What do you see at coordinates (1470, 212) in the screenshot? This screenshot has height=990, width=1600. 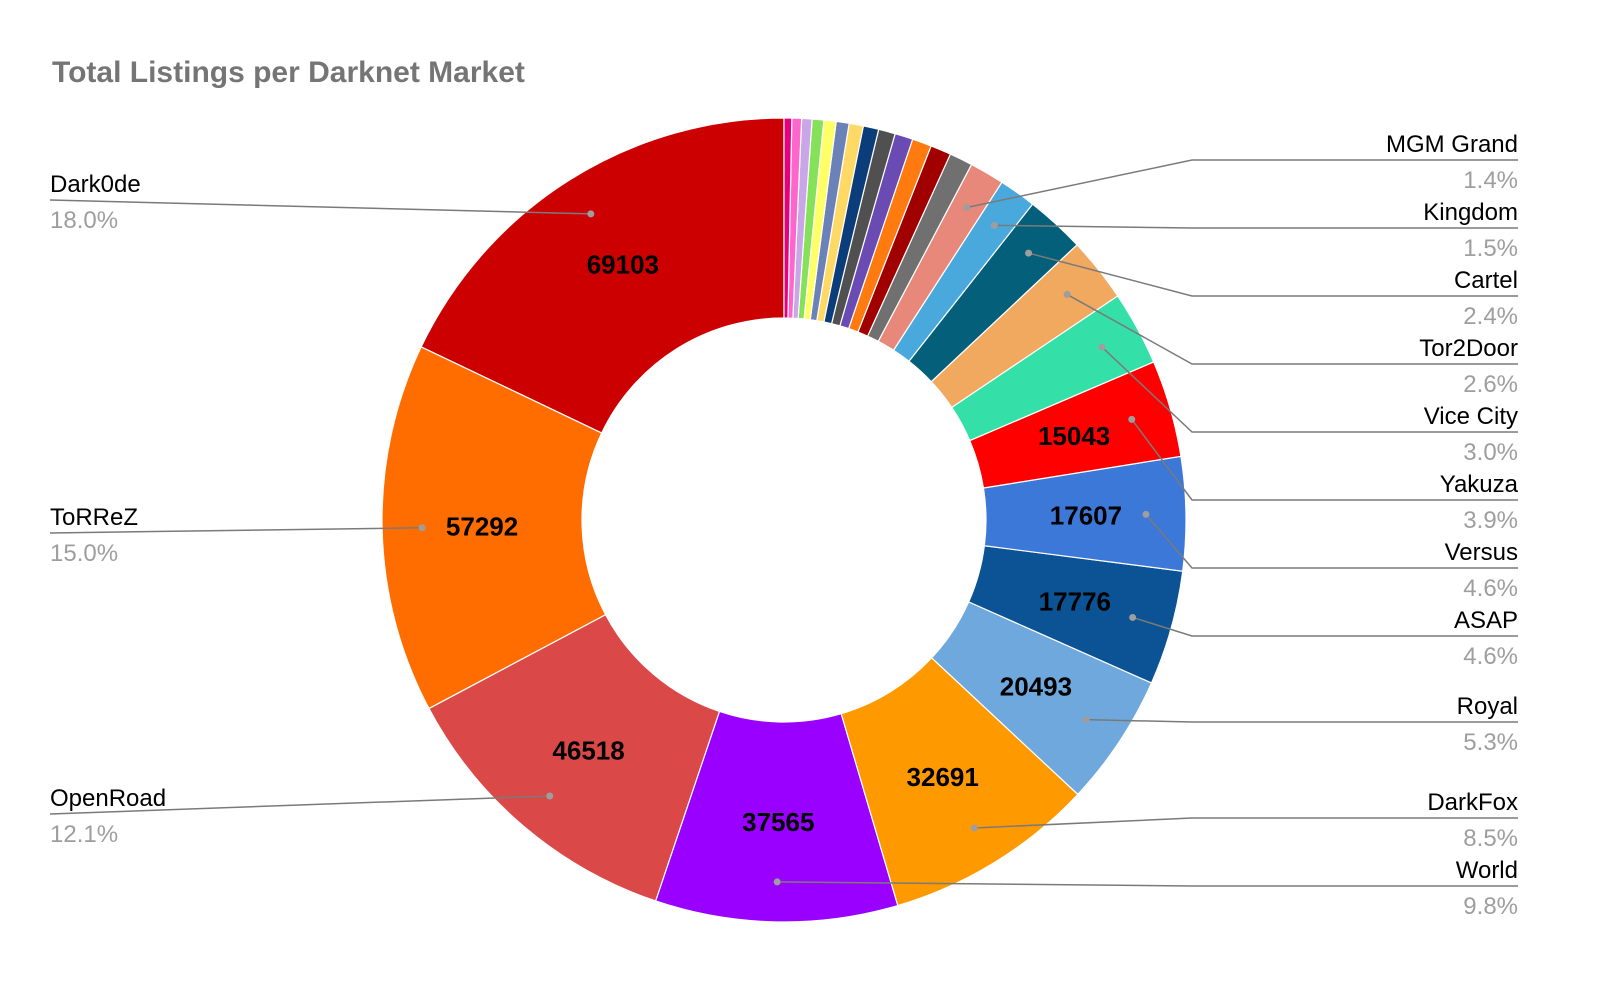 I see `callout-name-kingdom: Kingdom` at bounding box center [1470, 212].